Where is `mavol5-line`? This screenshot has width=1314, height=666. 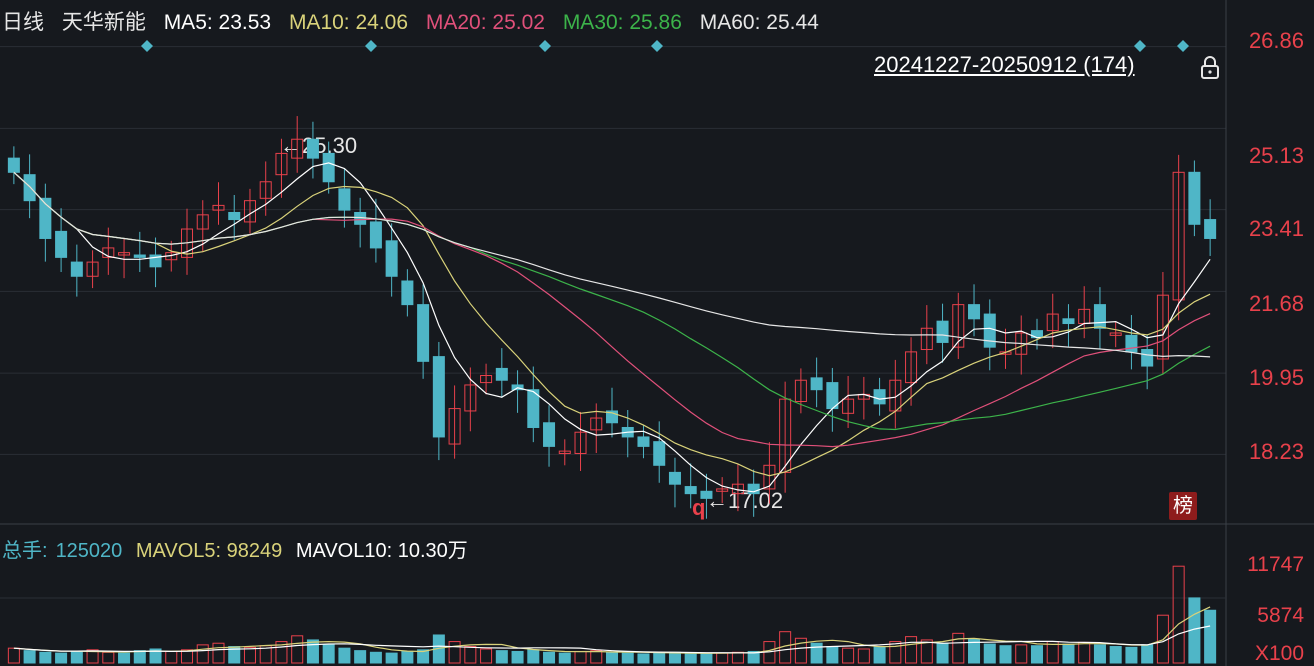 mavol5-line is located at coordinates (612, 630).